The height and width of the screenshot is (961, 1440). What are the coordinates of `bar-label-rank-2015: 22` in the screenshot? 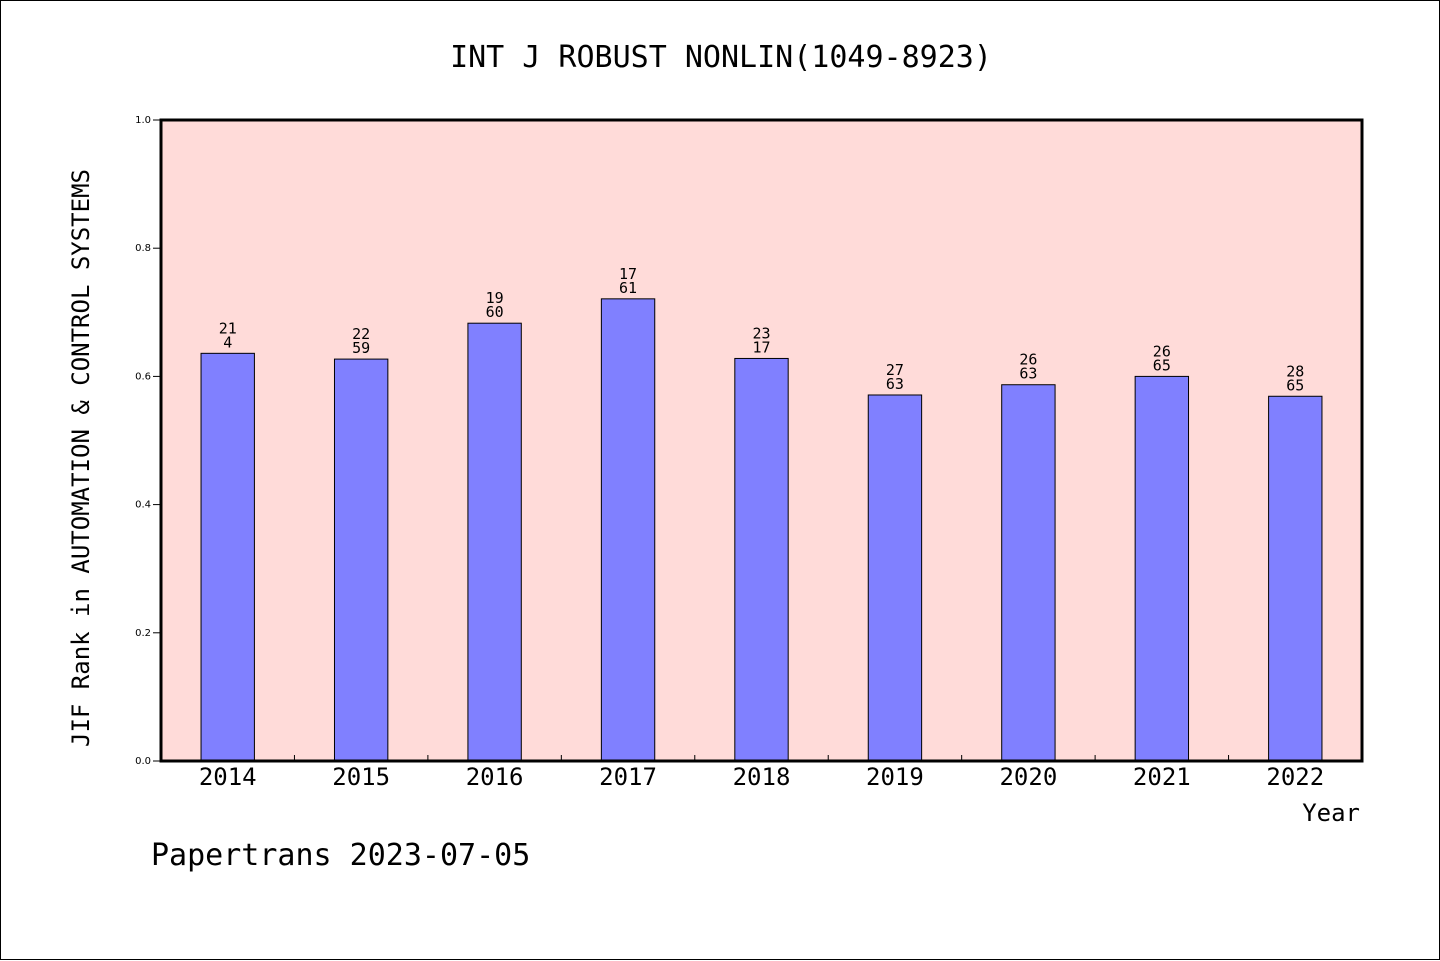 It's located at (361, 334).